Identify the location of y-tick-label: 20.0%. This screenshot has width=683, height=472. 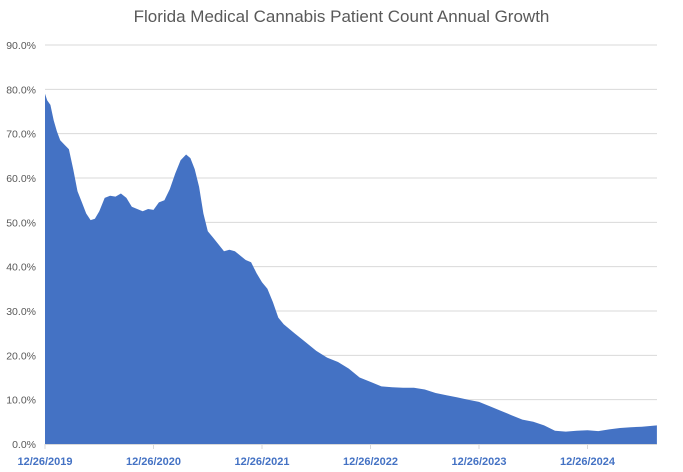
(21, 356).